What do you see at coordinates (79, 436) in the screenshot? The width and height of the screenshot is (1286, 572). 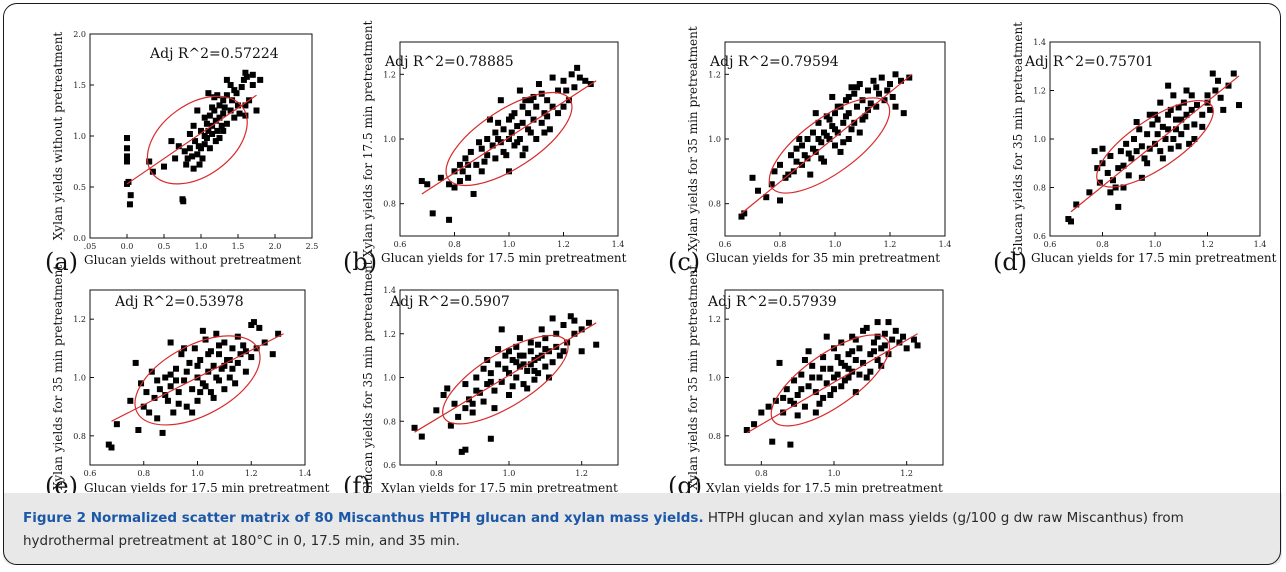 I see `y-tick-label: 0.8` at bounding box center [79, 436].